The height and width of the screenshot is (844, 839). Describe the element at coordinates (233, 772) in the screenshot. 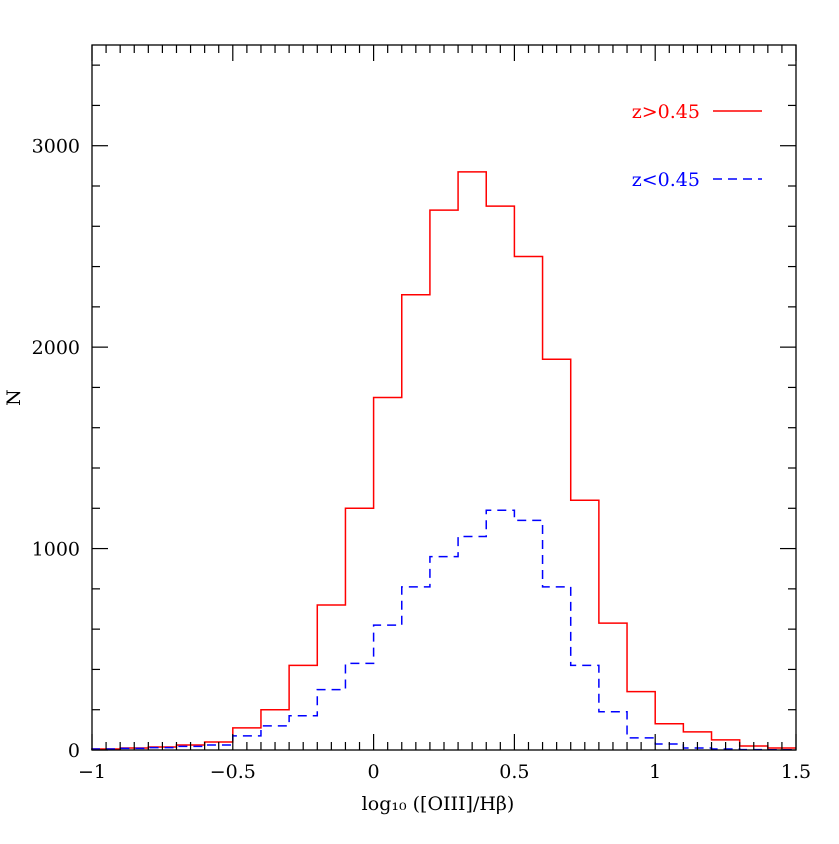

I see `x-tick-label: −0.5` at that location.